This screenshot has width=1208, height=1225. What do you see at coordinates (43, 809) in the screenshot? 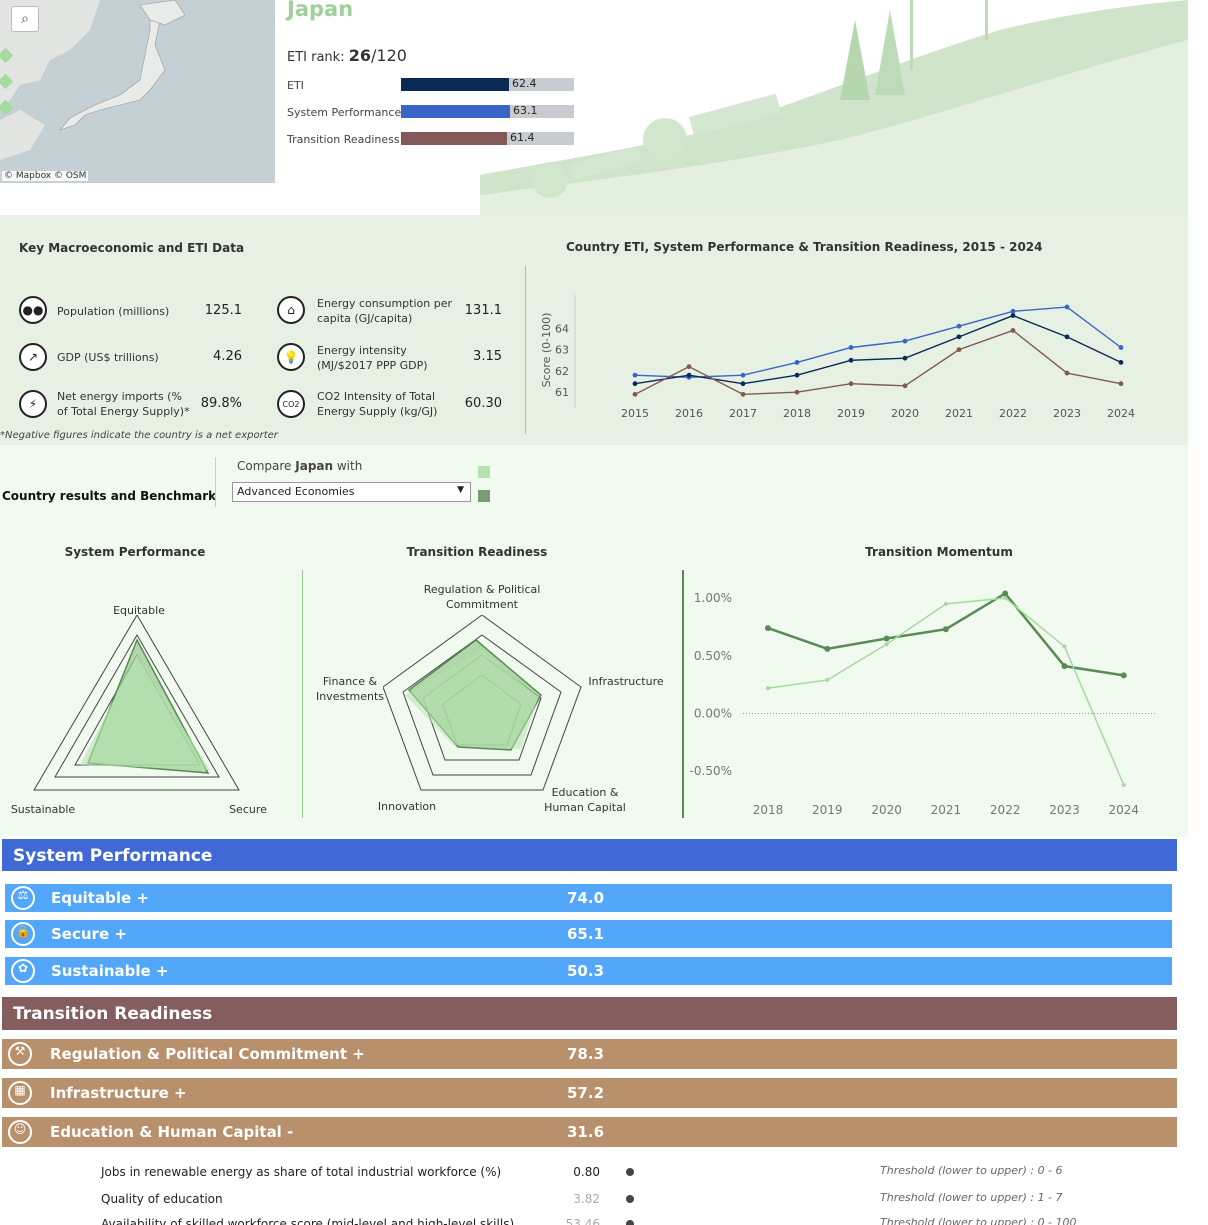
I see `radar-sp-axis-sustainable: Sustainable` at bounding box center [43, 809].